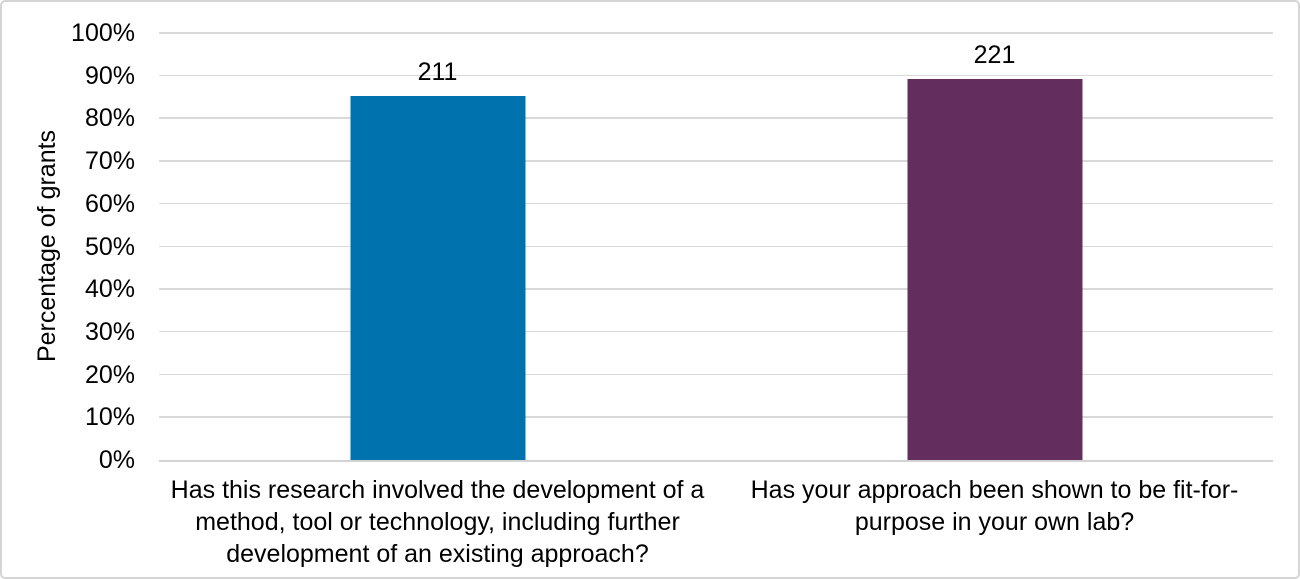 This screenshot has width=1300, height=579. Describe the element at coordinates (716, 461) in the screenshot. I see `gridline-0%` at that location.